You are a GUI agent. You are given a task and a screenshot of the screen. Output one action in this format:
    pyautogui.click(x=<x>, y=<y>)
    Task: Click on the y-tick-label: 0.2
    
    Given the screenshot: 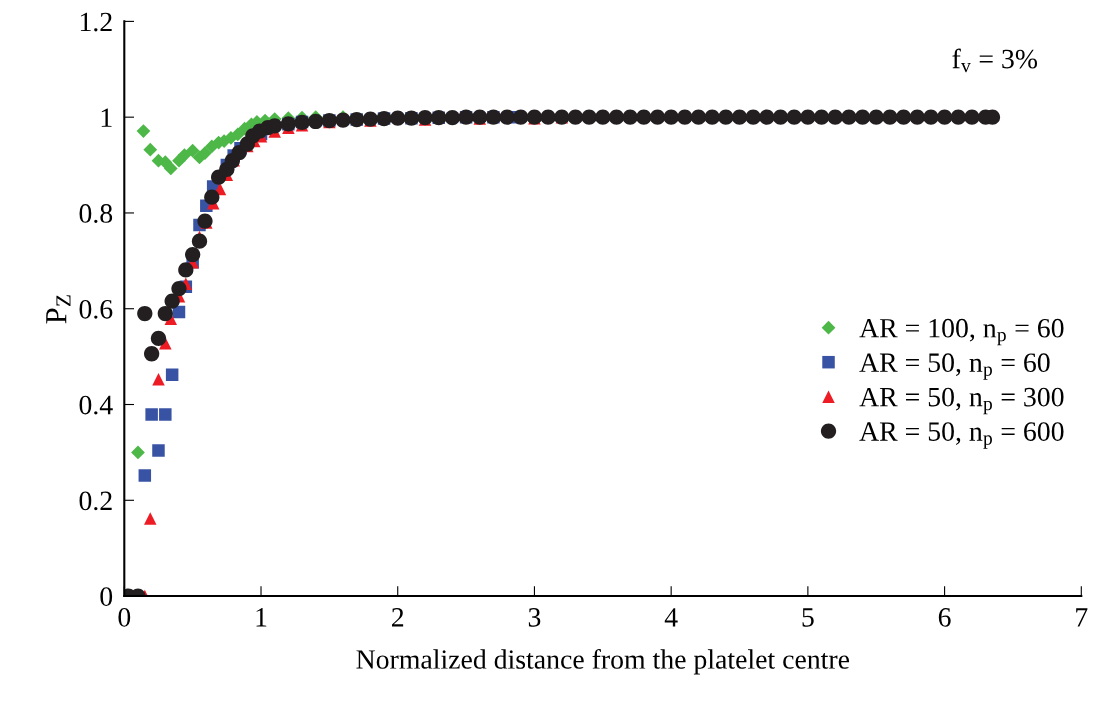 What is the action you would take?
    pyautogui.click(x=95, y=501)
    